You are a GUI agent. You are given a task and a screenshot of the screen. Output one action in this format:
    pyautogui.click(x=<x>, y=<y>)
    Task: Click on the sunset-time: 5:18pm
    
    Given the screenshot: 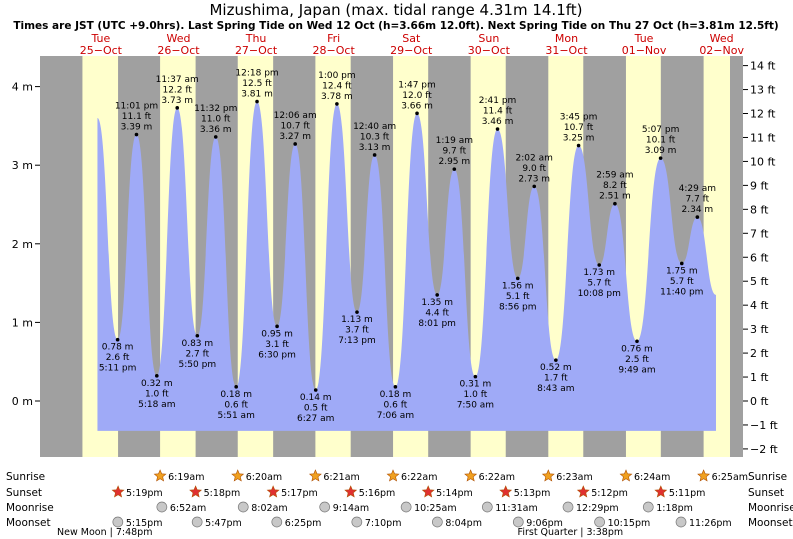 What is the action you would take?
    pyautogui.click(x=222, y=493)
    